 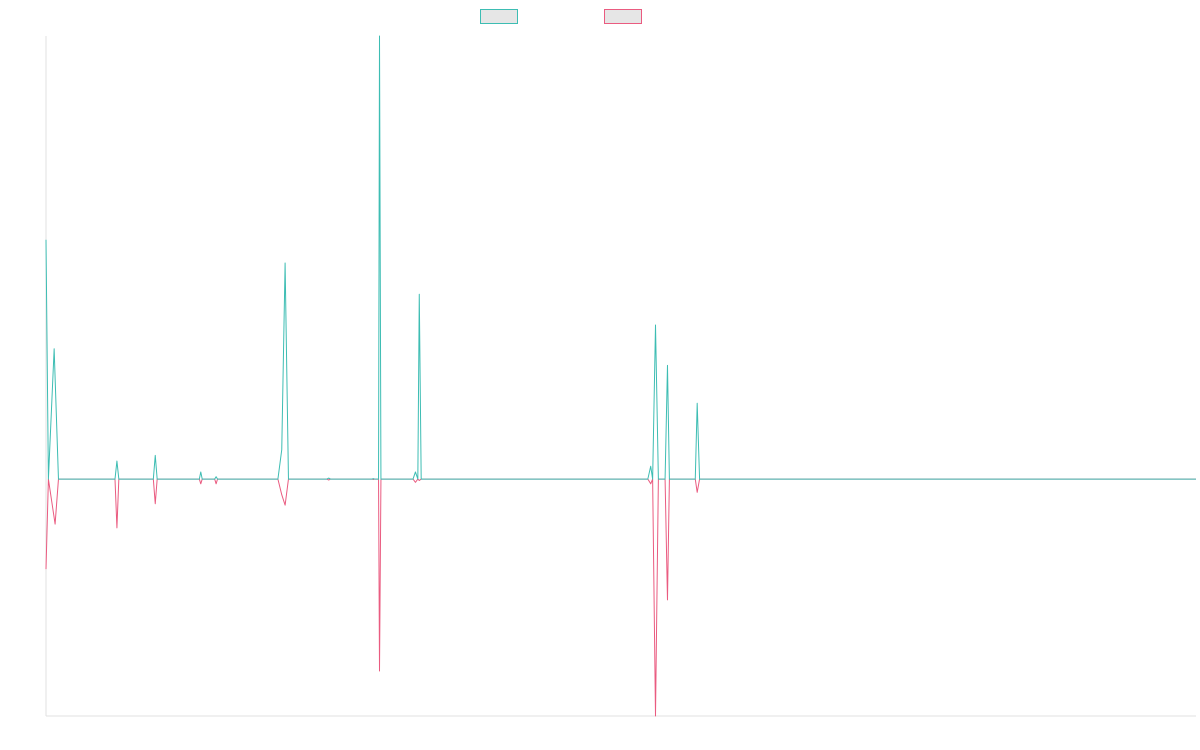 What do you see at coordinates (600, 18) in the screenshot?
I see `legend` at bounding box center [600, 18].